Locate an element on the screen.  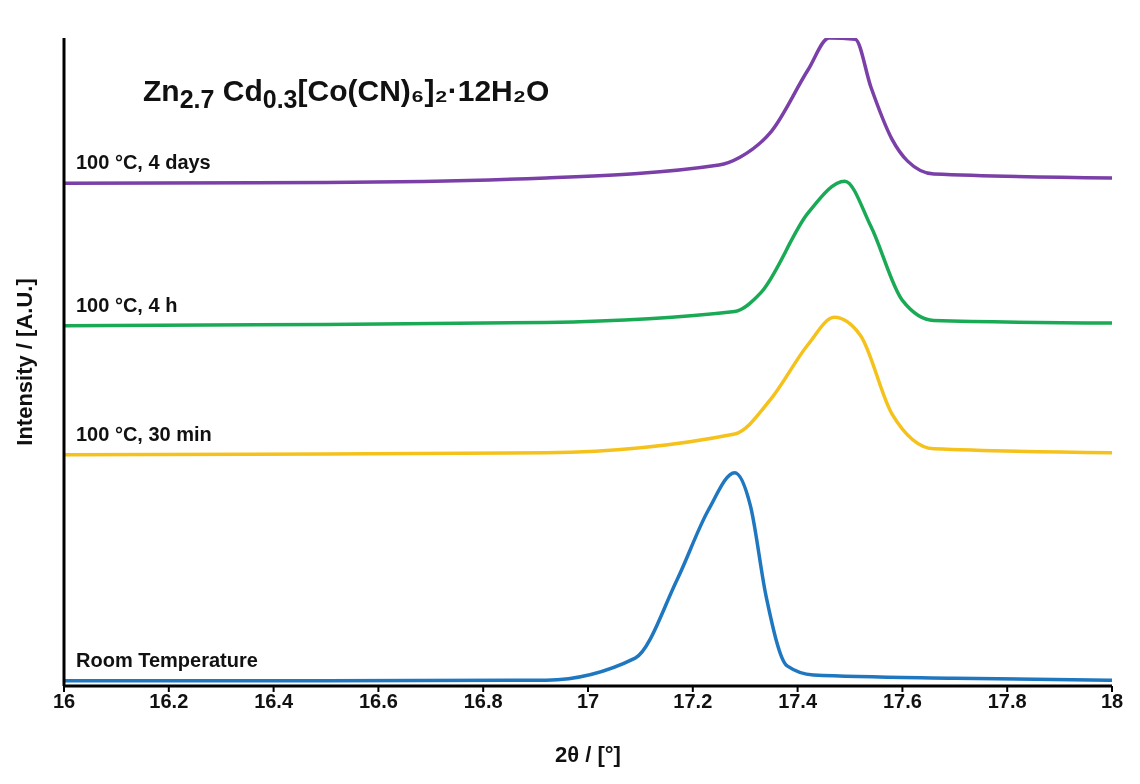
series-label: 100 °C, 4 days is located at coordinates (143, 162).